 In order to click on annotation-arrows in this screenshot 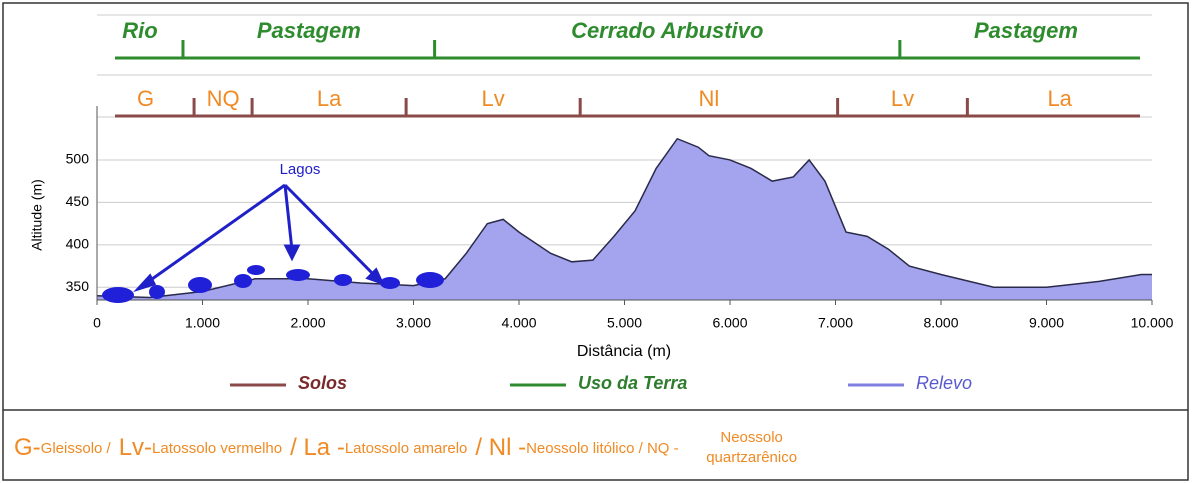, I will do `click(259, 238)`.